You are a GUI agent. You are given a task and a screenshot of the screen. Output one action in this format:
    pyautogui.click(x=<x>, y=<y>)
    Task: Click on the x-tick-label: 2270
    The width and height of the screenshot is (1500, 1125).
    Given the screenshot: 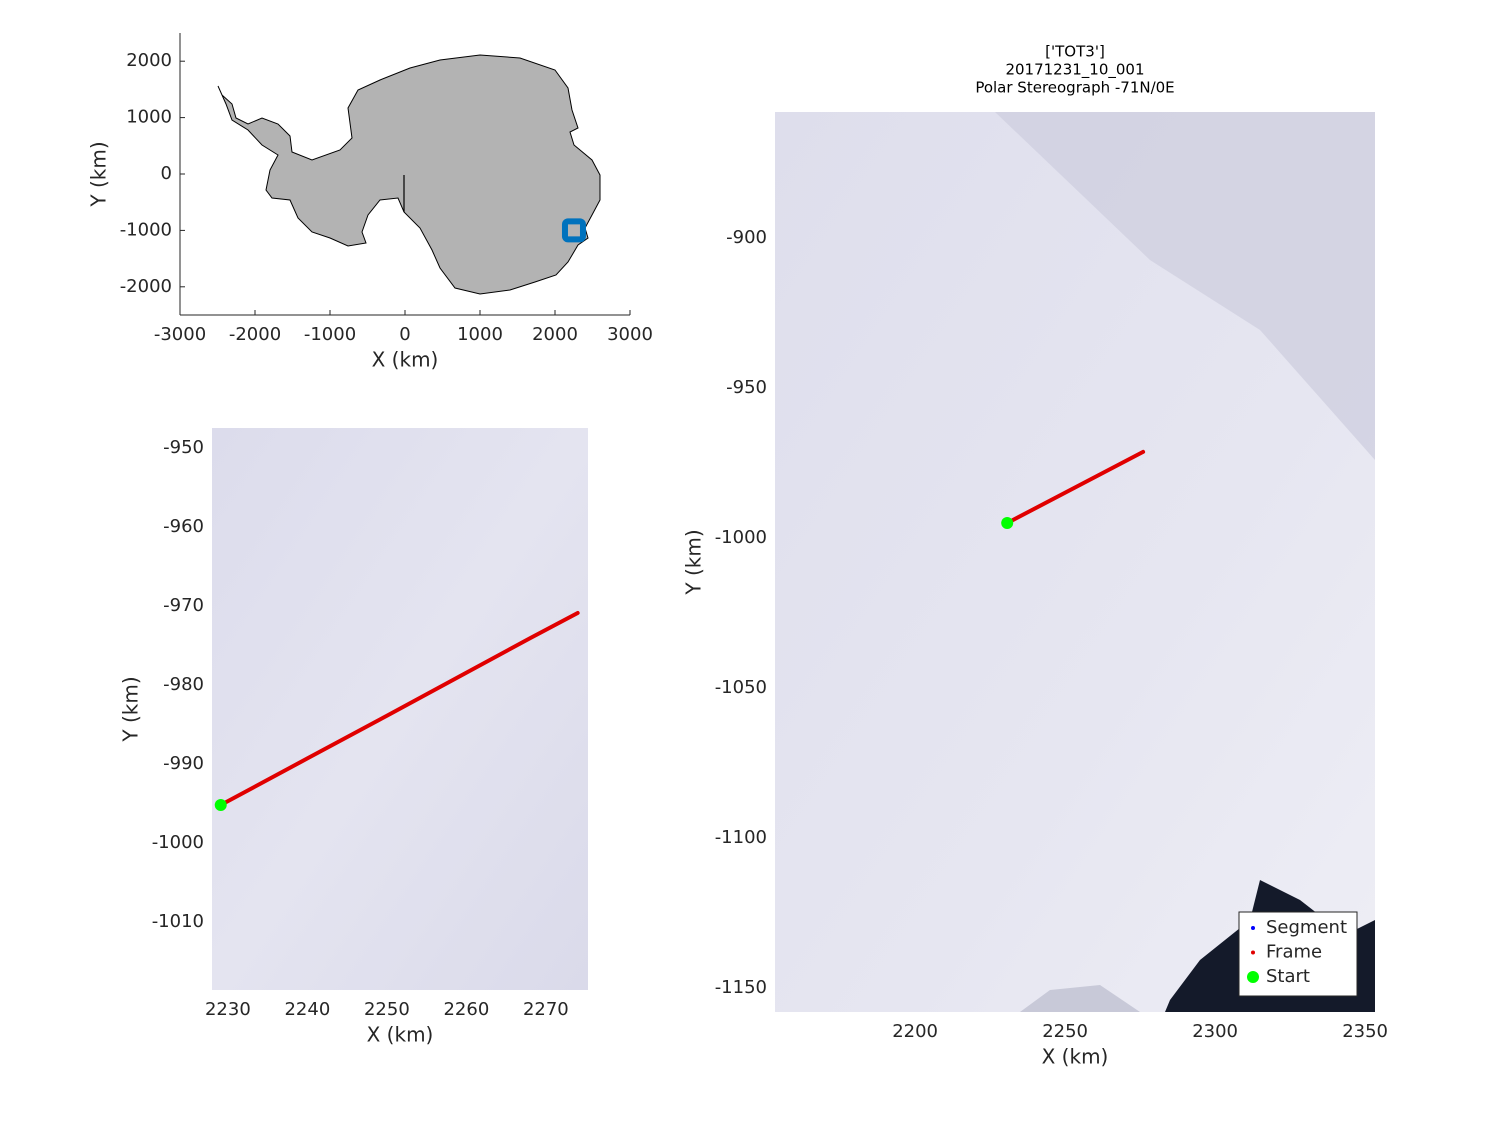 What is the action you would take?
    pyautogui.click(x=546, y=1009)
    